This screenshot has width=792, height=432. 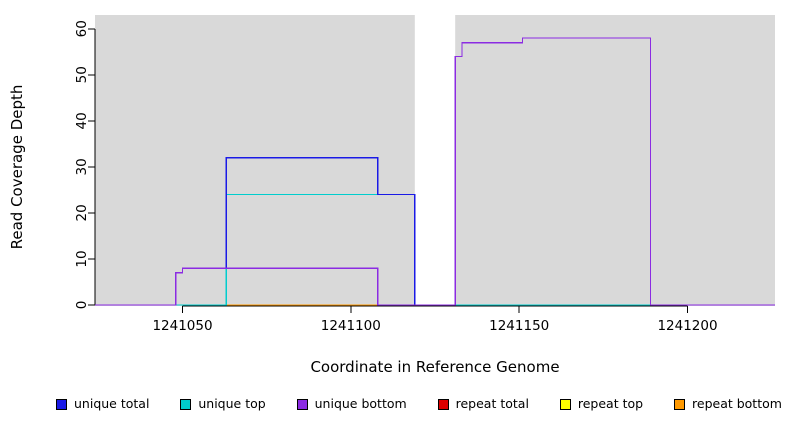 What do you see at coordinates (443, 404) in the screenshot?
I see `legend-swatch-repeat-total` at bounding box center [443, 404].